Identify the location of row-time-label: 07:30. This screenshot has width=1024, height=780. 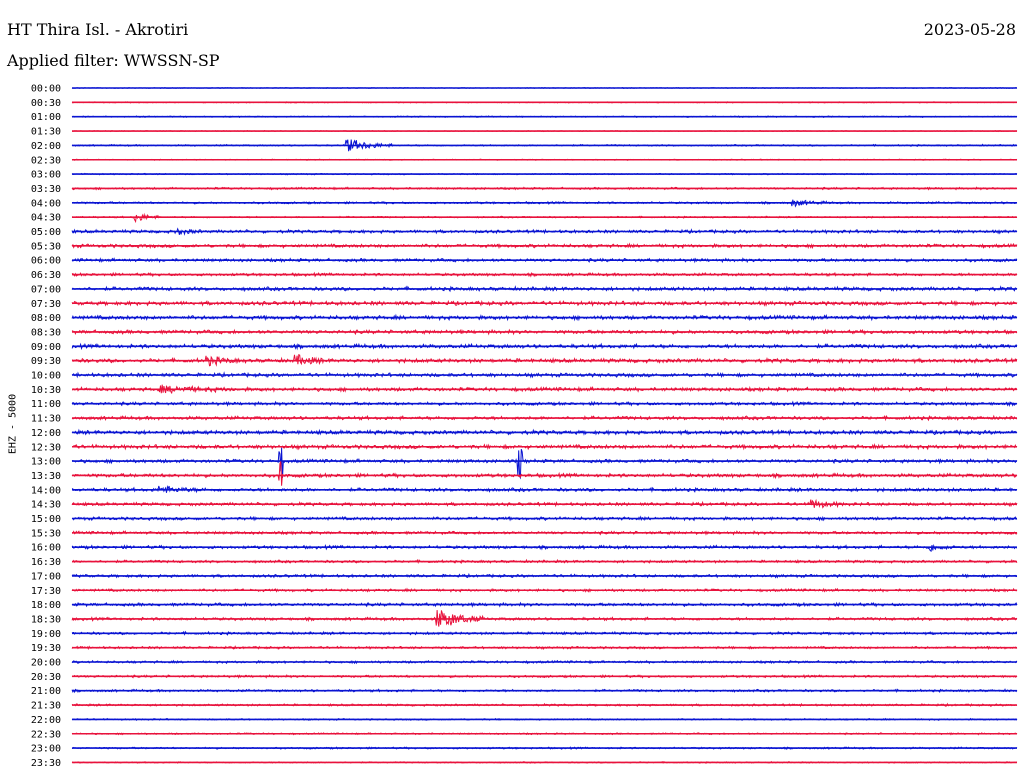
(46, 304).